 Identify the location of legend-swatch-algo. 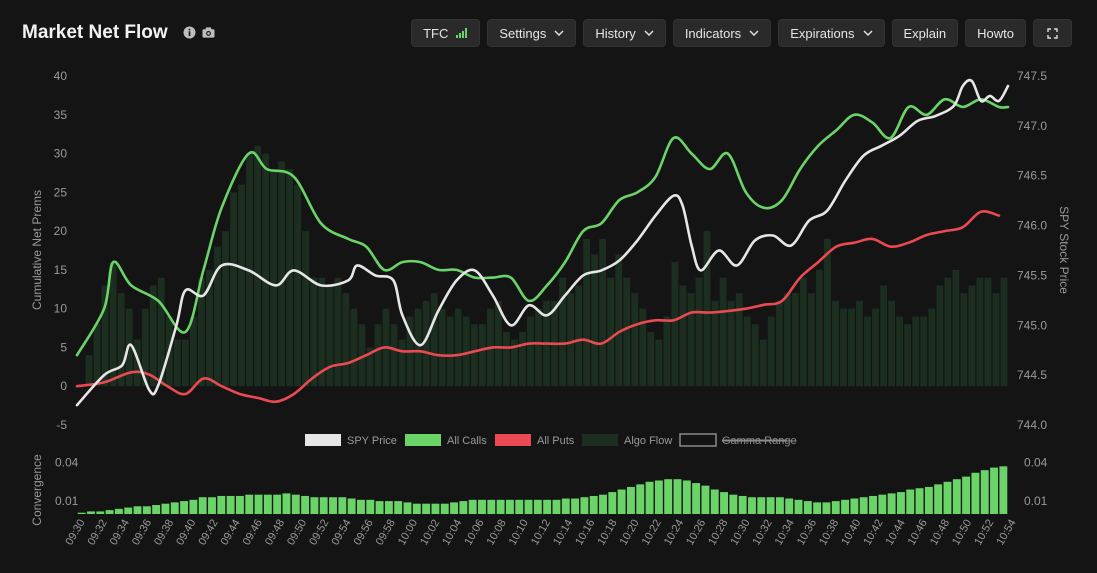
(600, 440).